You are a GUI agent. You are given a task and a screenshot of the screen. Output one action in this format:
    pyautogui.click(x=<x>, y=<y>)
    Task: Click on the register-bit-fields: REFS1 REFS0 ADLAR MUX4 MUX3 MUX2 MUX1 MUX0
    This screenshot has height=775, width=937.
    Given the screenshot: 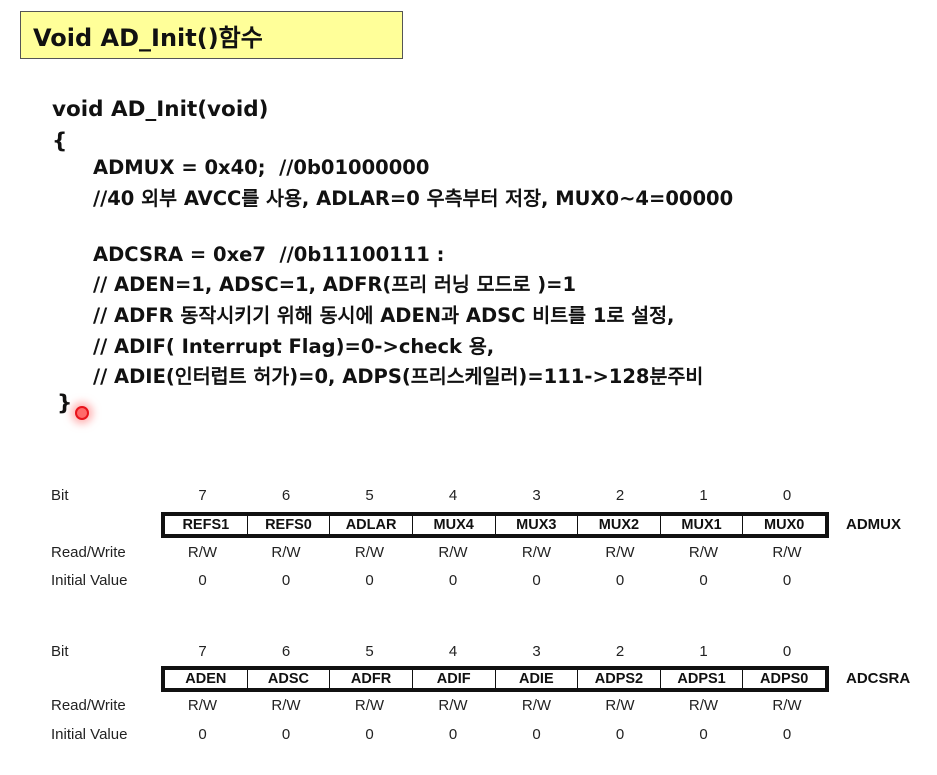 What is the action you would take?
    pyautogui.click(x=495, y=525)
    